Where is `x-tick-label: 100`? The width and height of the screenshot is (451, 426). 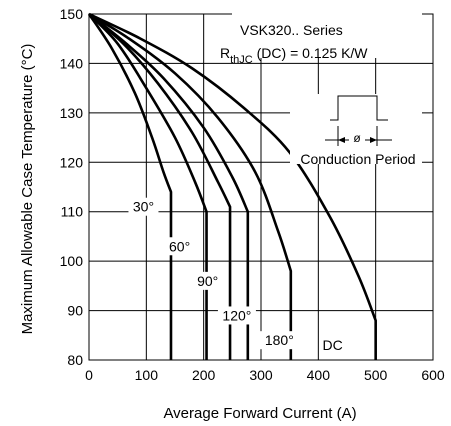 x-tick-label: 100 is located at coordinates (147, 375).